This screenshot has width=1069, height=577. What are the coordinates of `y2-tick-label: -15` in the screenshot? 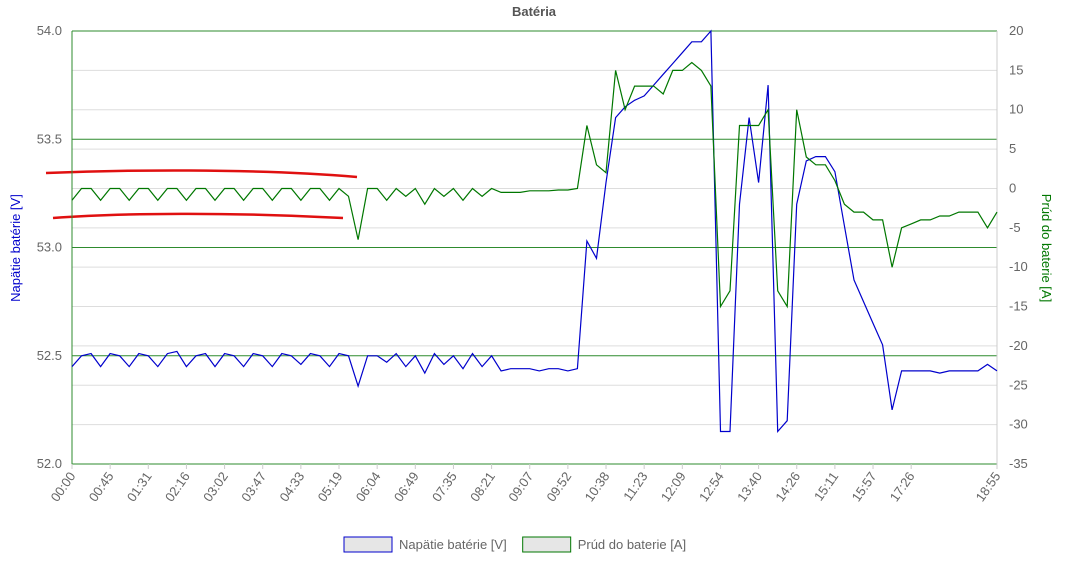 It's located at (1018, 306).